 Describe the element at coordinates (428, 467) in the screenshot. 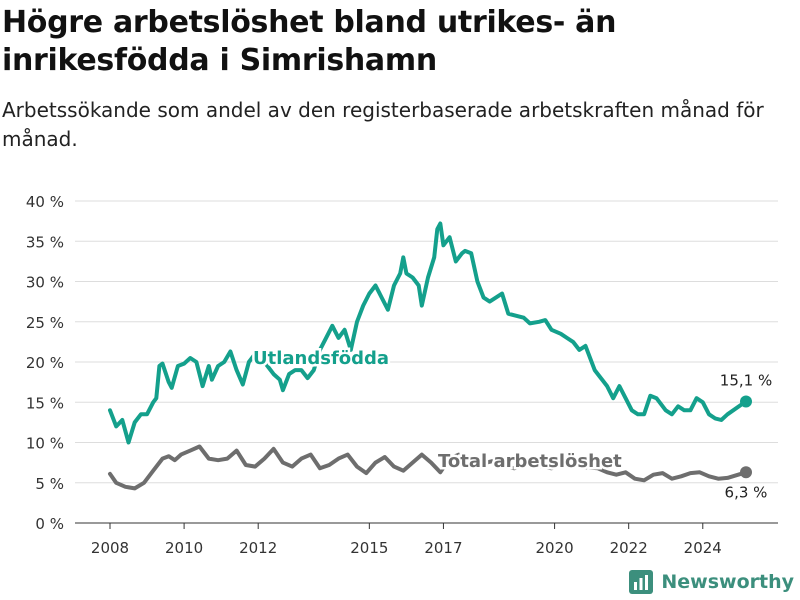

I see `series-line-total` at that location.